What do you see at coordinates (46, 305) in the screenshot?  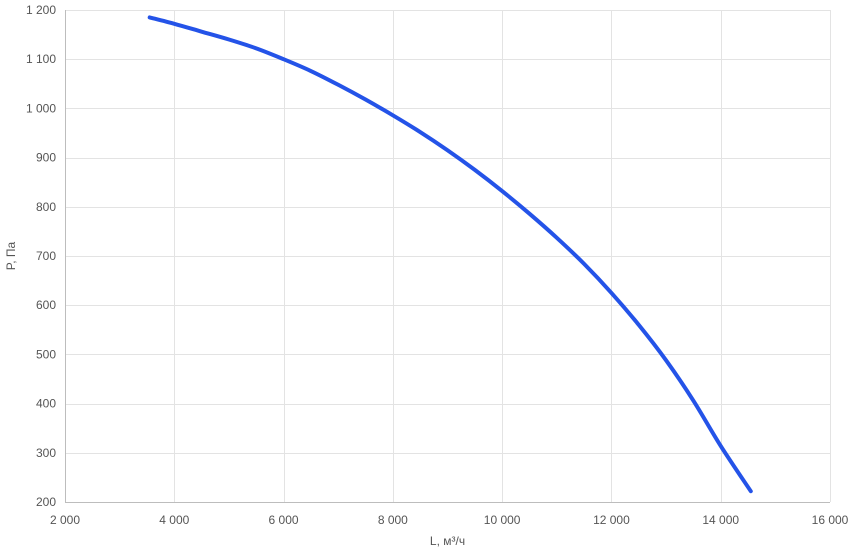 I see `y-tick-label: 600` at bounding box center [46, 305].